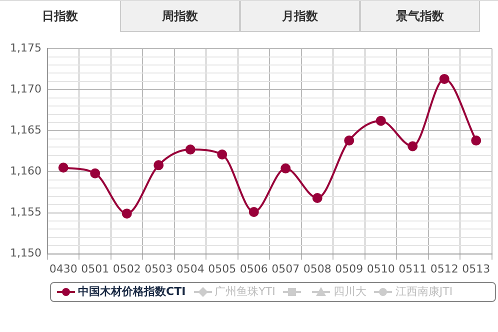  What do you see at coordinates (180, 16) in the screenshot?
I see `text: 周指数` at bounding box center [180, 16].